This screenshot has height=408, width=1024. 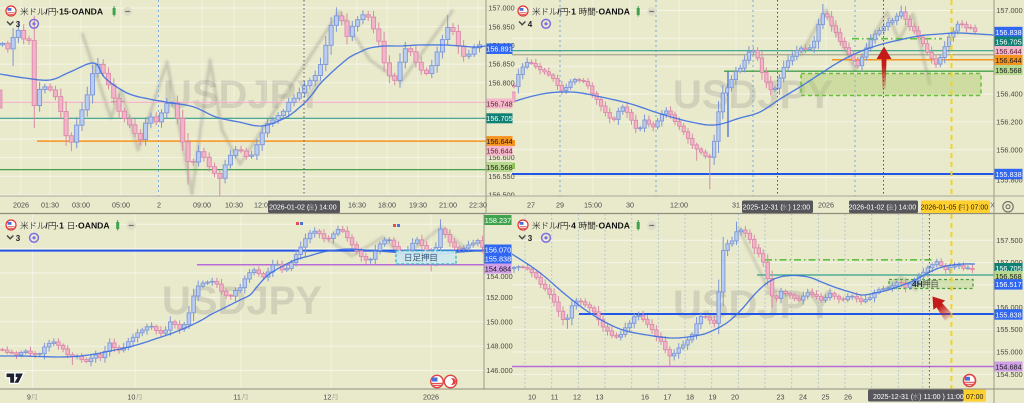 What do you see at coordinates (1009, 352) in the screenshot?
I see `svg-text: 155.000` at bounding box center [1009, 352].